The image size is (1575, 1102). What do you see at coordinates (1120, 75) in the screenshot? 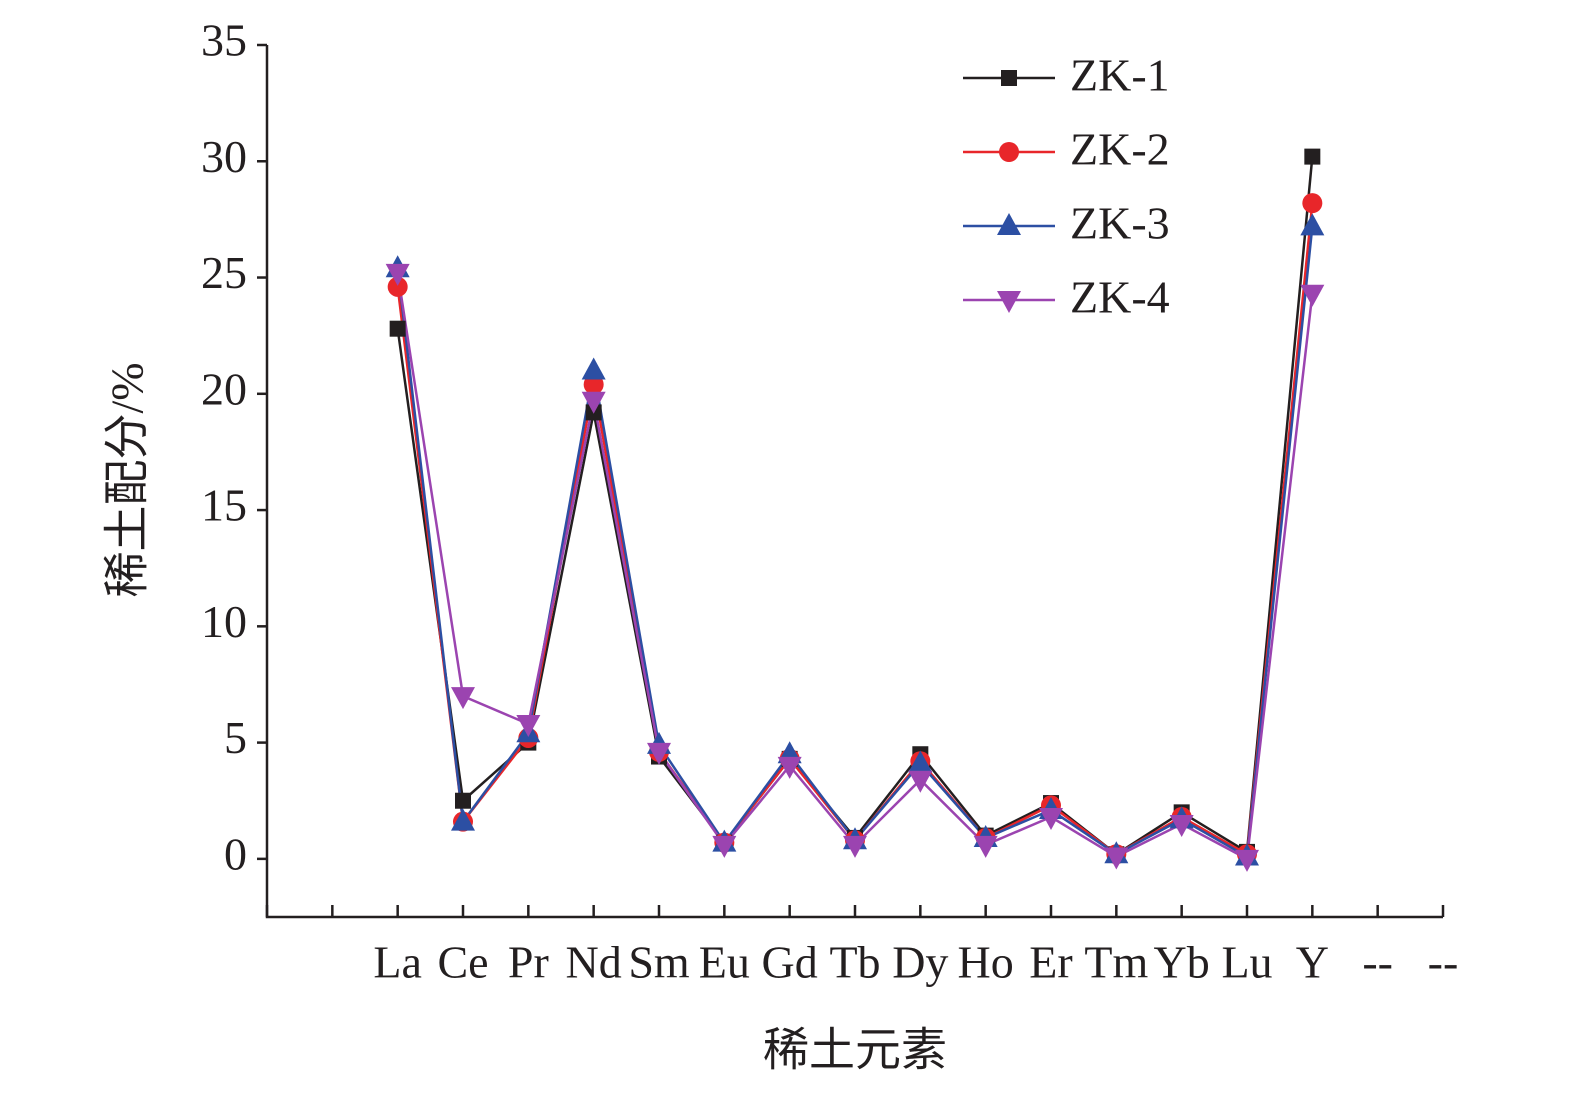
I see `legend-label: ZK-1` at bounding box center [1120, 75].